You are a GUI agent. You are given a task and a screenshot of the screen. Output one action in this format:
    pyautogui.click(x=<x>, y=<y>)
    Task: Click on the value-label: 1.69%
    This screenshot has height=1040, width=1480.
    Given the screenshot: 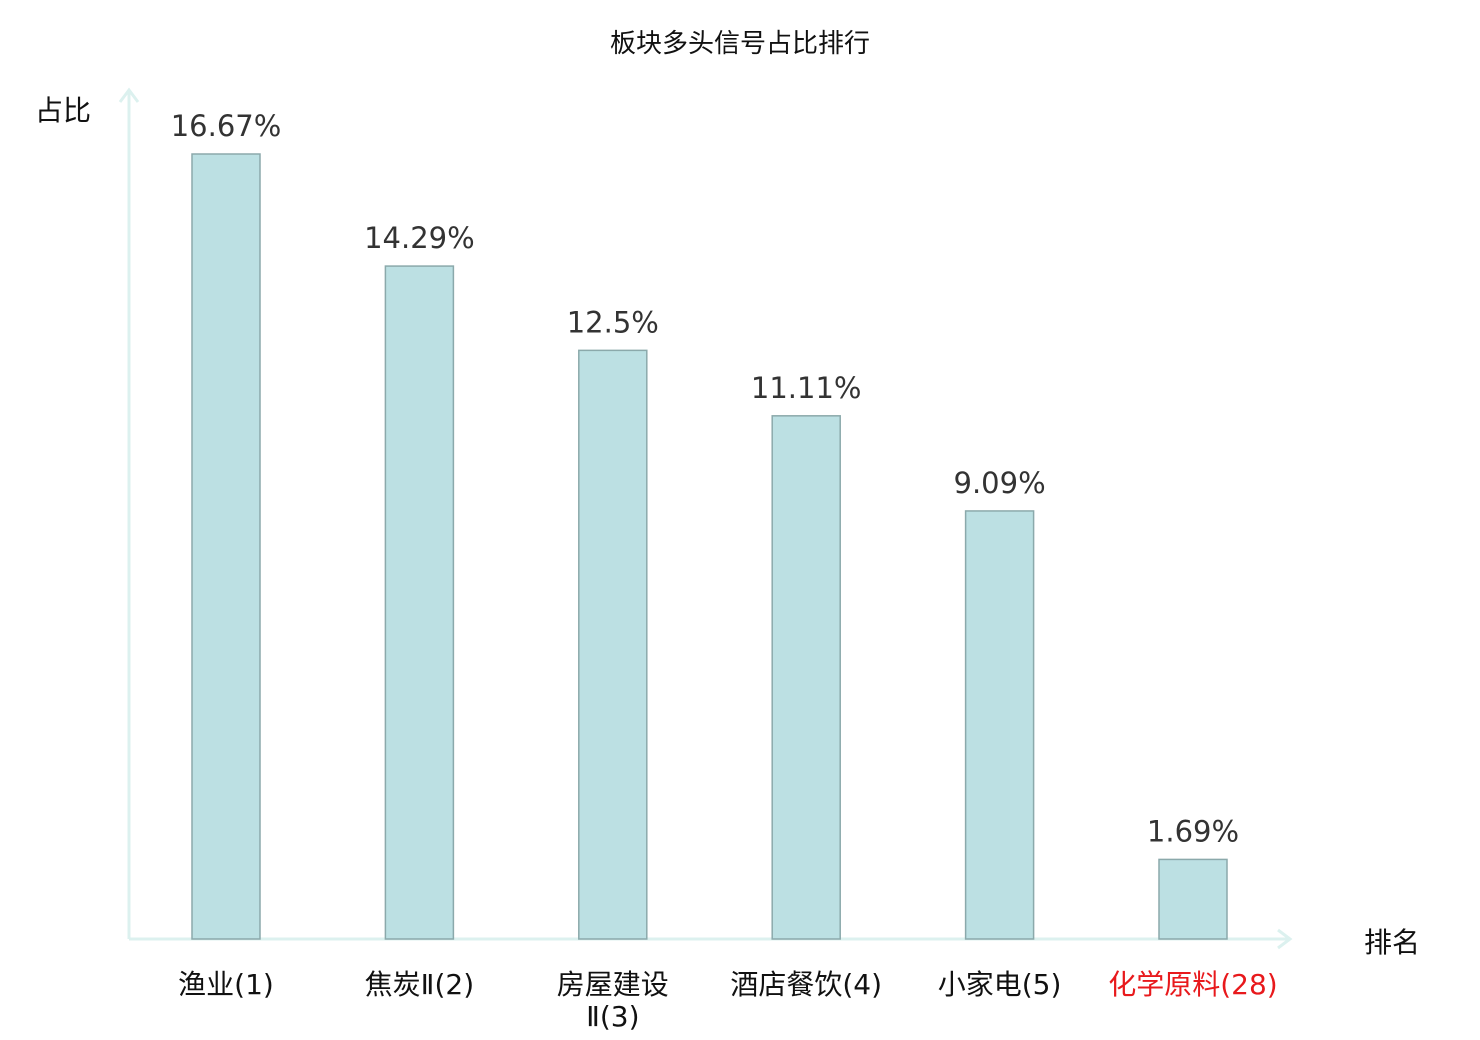 What is the action you would take?
    pyautogui.click(x=1193, y=831)
    